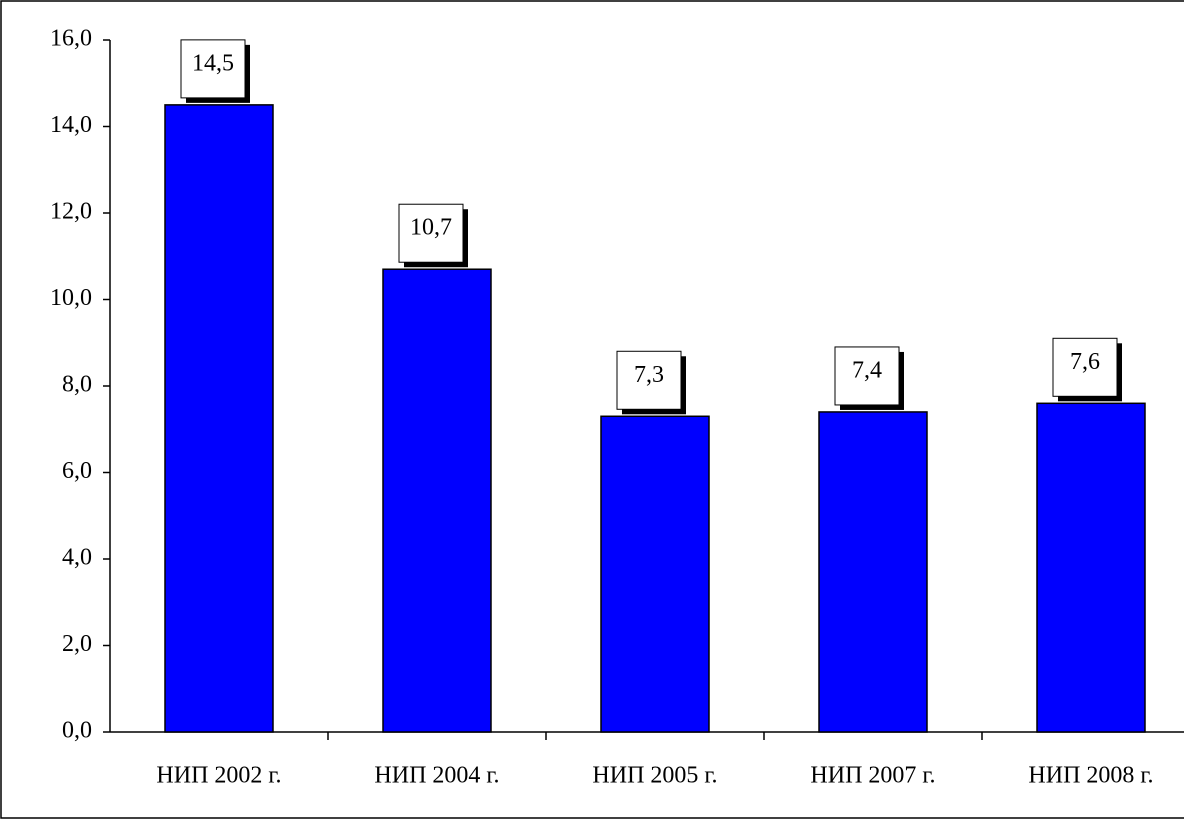 The height and width of the screenshot is (821, 1184). Describe the element at coordinates (649, 375) in the screenshot. I see `data-label: 7,3` at that location.